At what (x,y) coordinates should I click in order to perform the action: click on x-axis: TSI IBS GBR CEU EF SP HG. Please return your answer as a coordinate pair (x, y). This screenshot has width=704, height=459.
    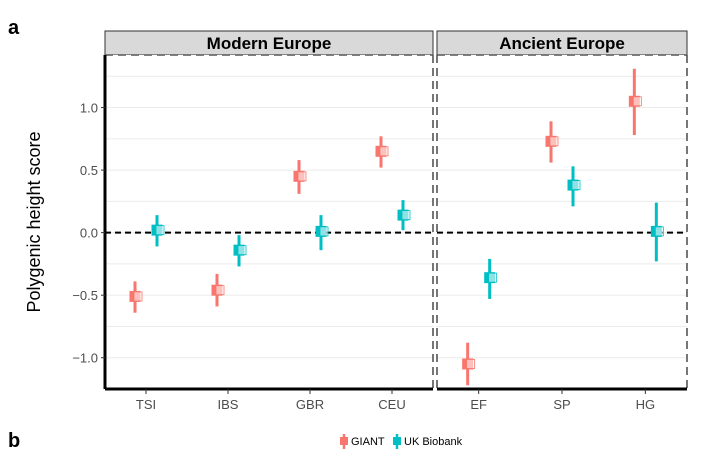
    Looking at the image, I should click on (395, 400).